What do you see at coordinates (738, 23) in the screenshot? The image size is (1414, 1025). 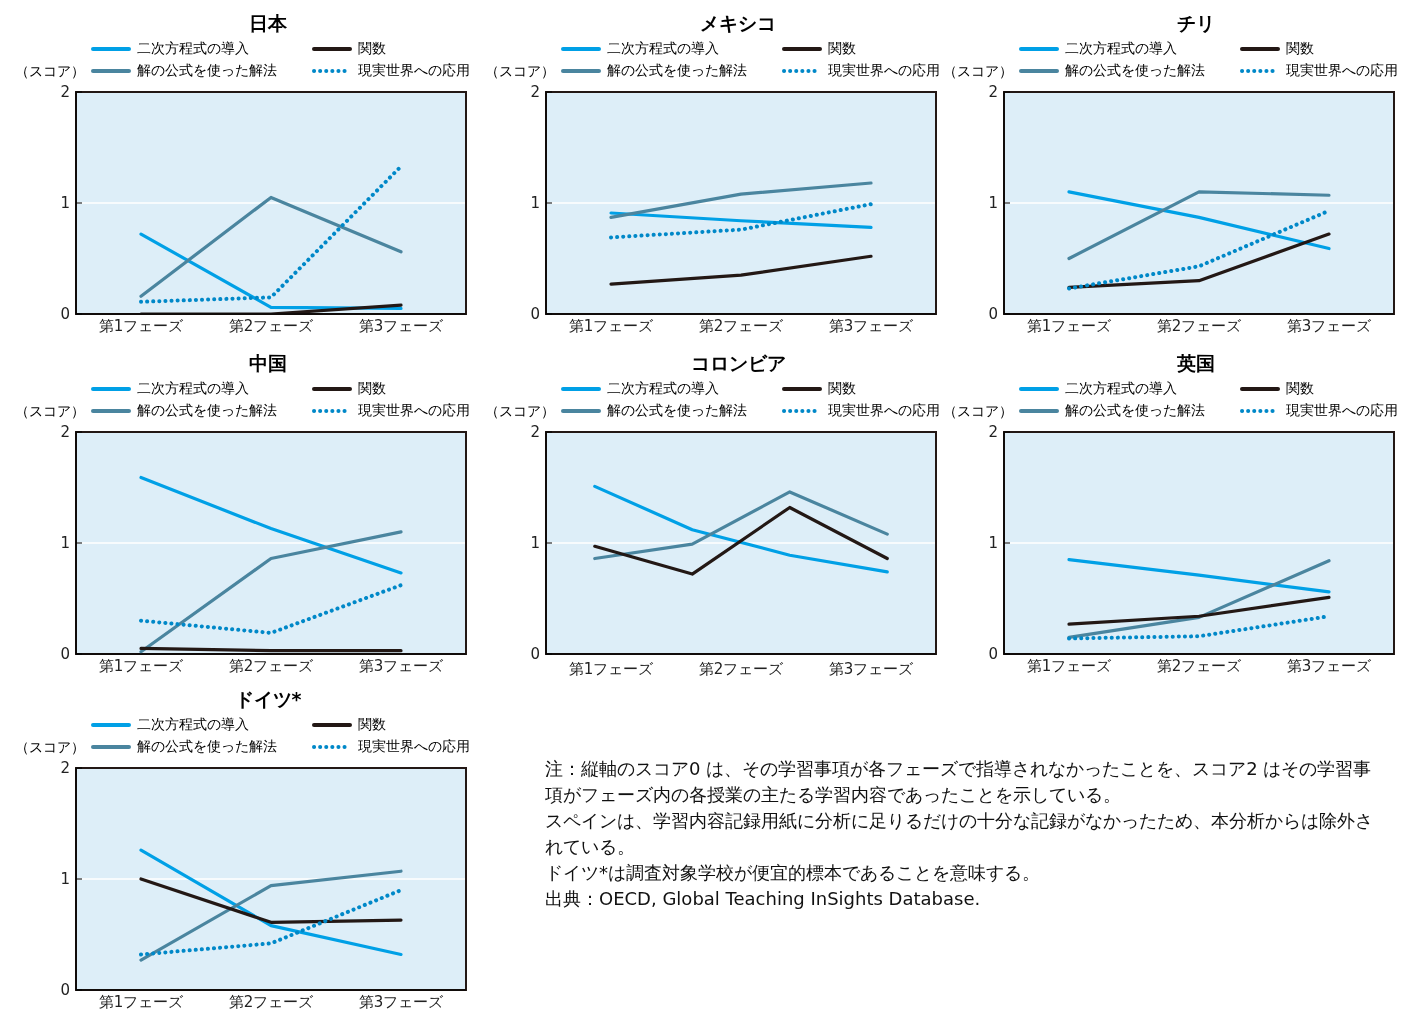 I see `chart-title: メキシコ` at bounding box center [738, 23].